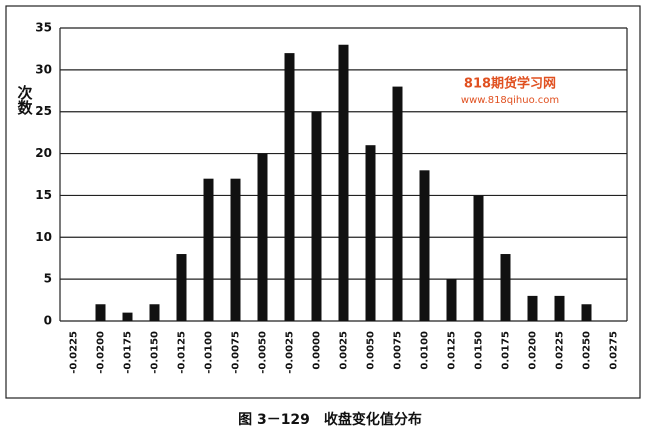 Image resolution: width=648 pixels, height=435 pixels. Describe the element at coordinates (452, 350) in the screenshot. I see `x-tick-label: 0.0125` at that location.